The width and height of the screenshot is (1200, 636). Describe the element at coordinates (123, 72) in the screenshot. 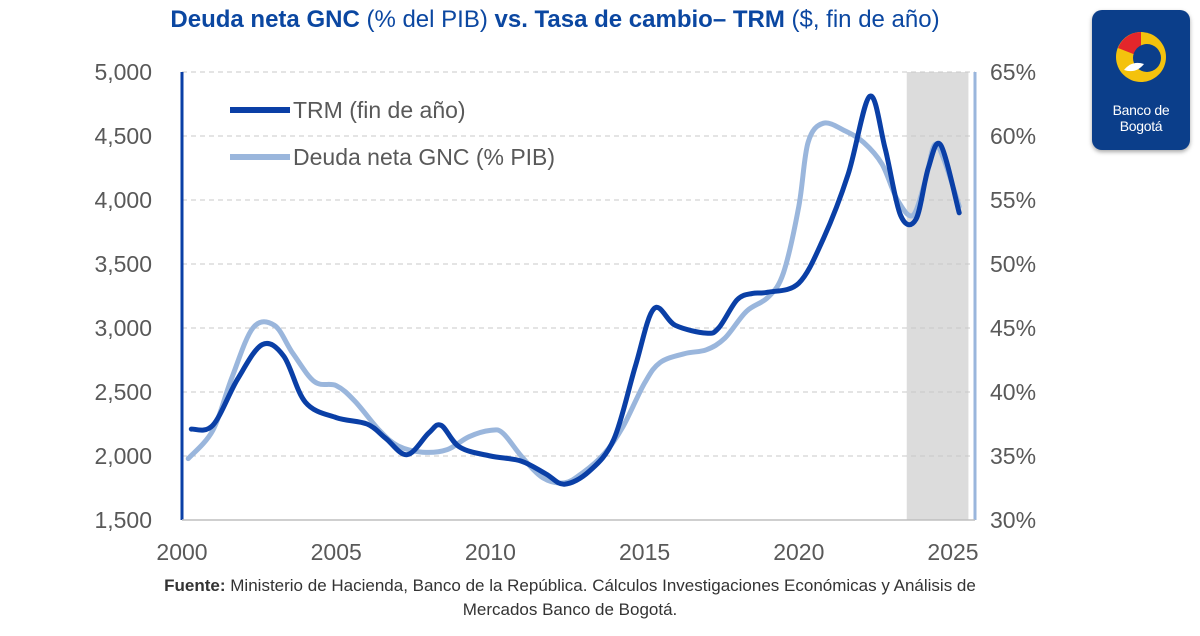

I see `y-left-tick-label: 5,000` at that location.